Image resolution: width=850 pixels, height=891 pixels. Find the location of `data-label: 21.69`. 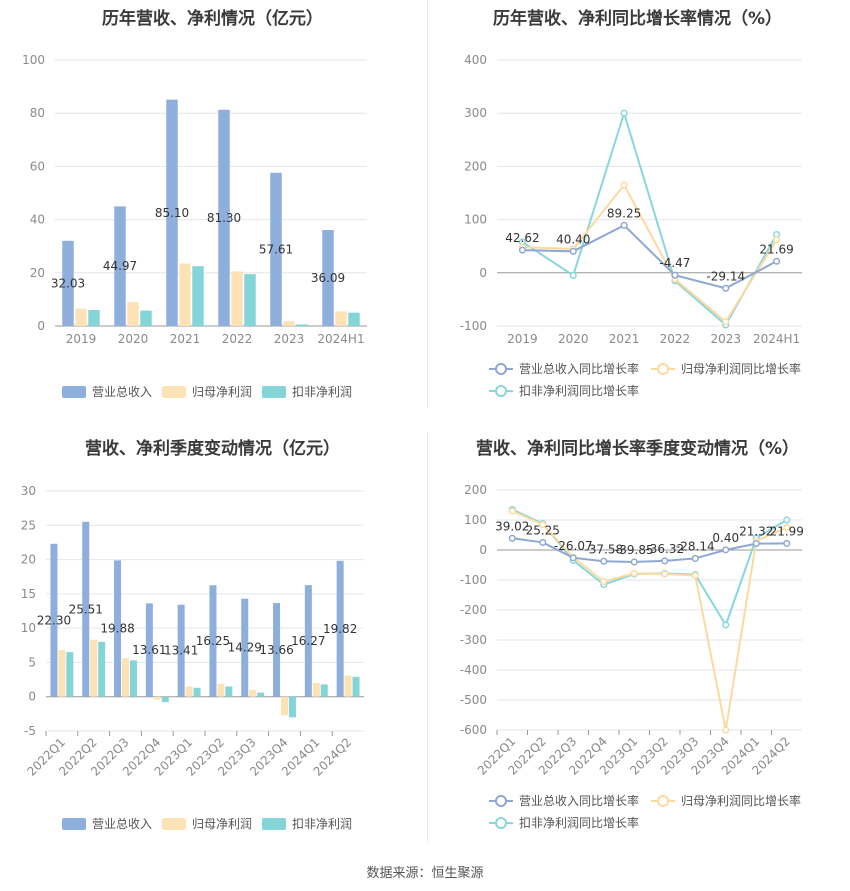

data-label: 21.69 is located at coordinates (776, 249).